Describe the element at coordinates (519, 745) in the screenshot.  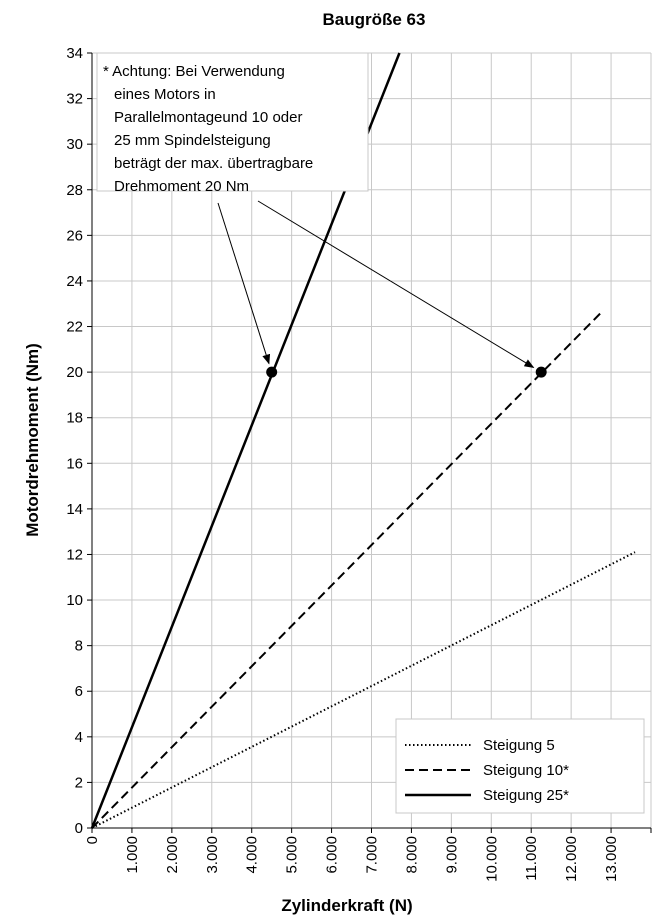
I see `legend-label-steigung-5: Steigung 5` at that location.